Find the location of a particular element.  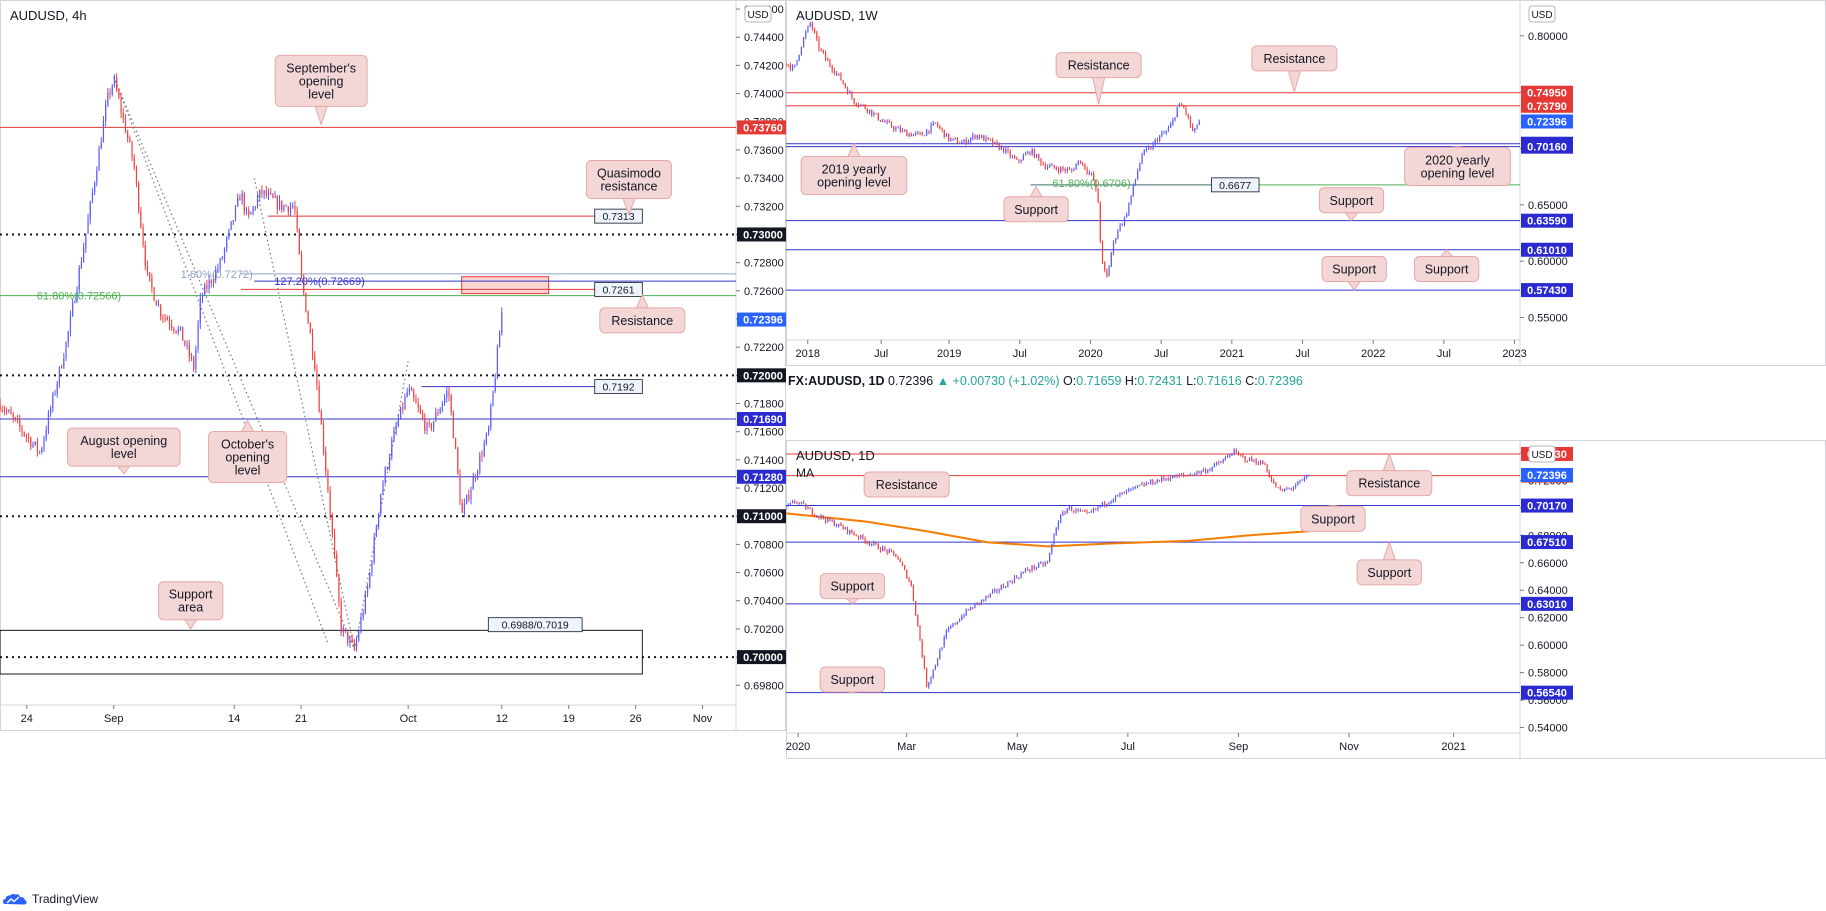

support-area-zone is located at coordinates (321, 652).